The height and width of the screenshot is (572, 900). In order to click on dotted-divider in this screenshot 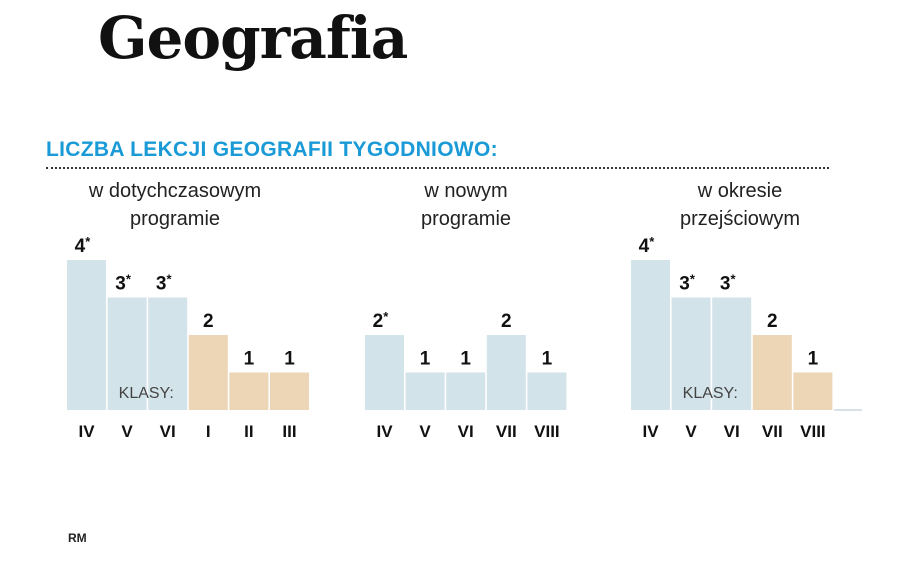, I will do `click(437, 168)`.